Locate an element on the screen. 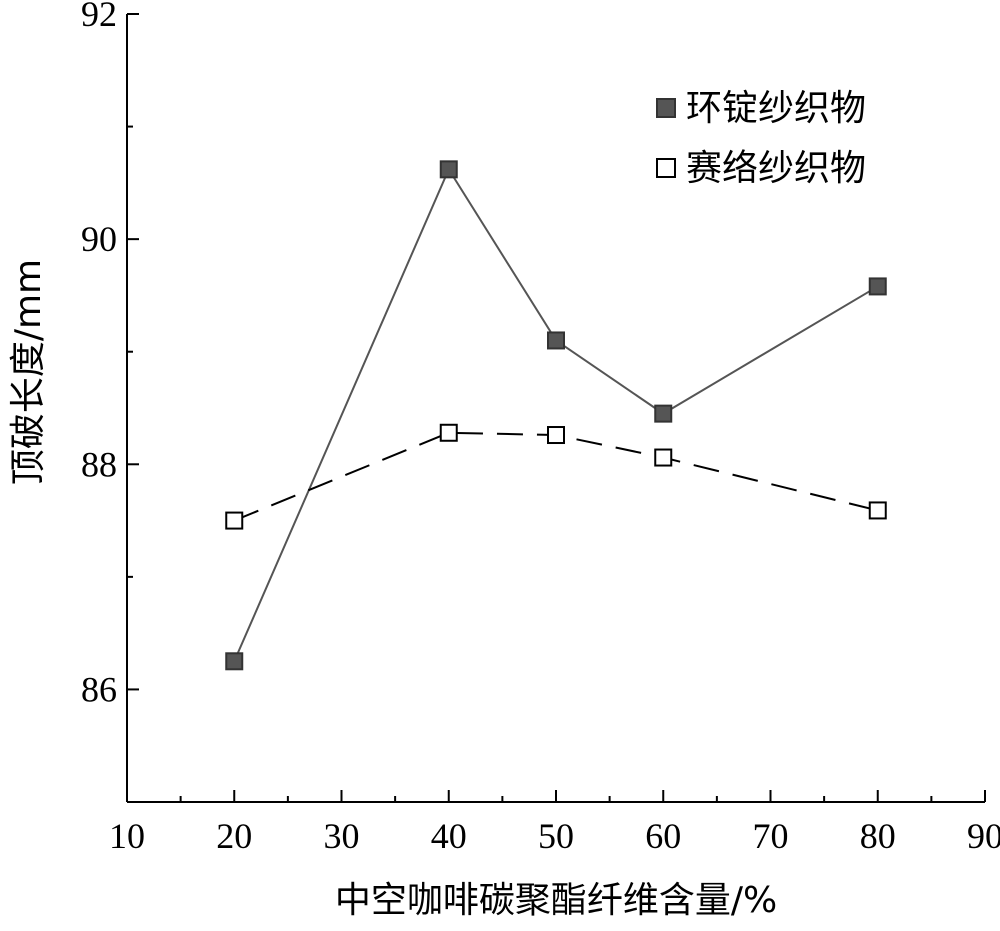  x-ticks: 10 20 30 40 50 60 70 80 90 is located at coordinates (554, 823).